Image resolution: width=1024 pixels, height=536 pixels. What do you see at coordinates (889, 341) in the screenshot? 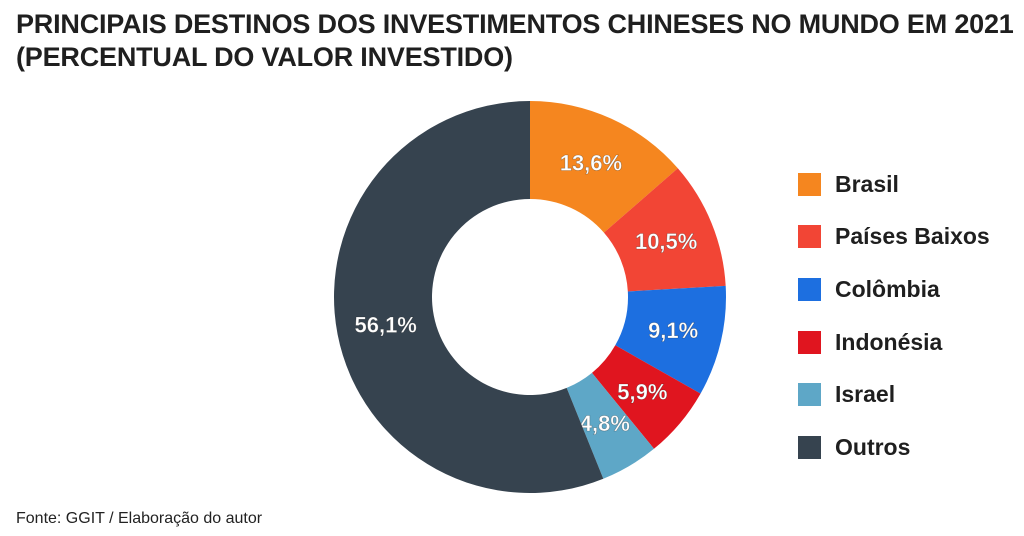
I see `legend-label: Indonésia` at bounding box center [889, 341].